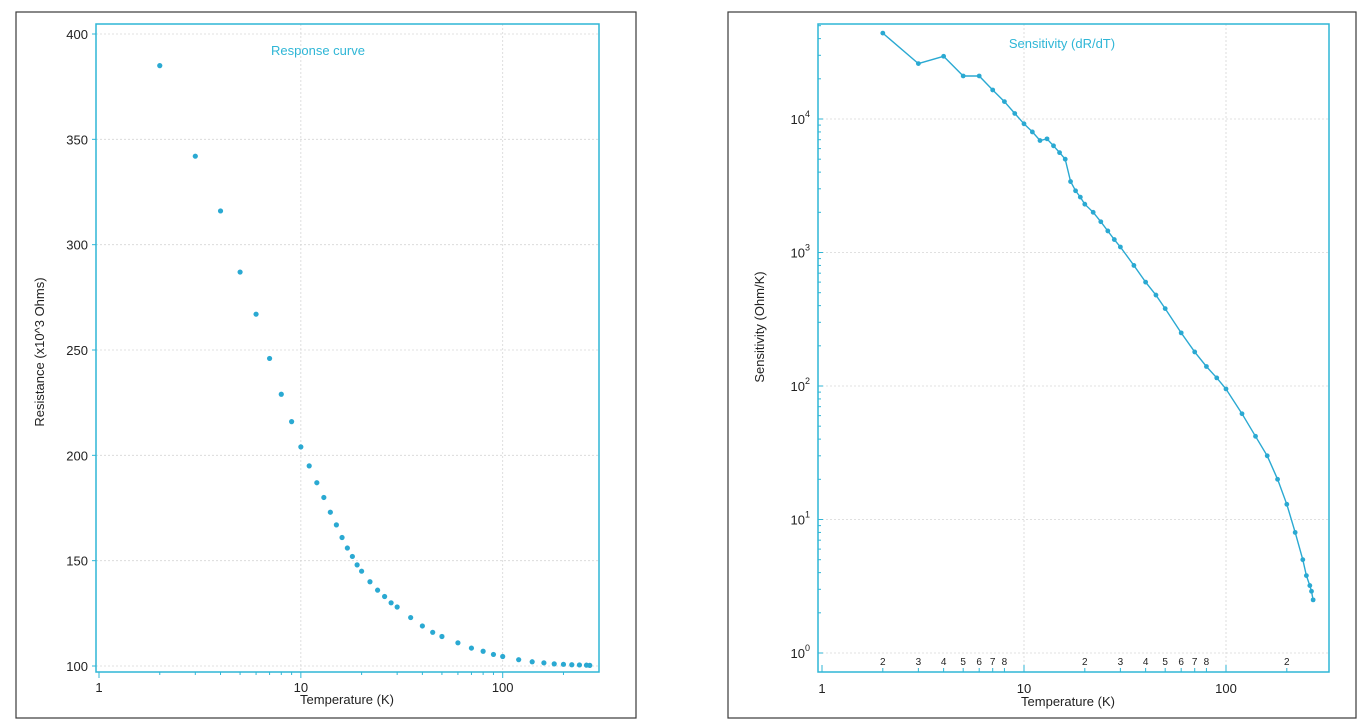 Image resolution: width=1372 pixels, height=727 pixels. What do you see at coordinates (77, 245) in the screenshot?
I see `y-tick-label: 300` at bounding box center [77, 245].